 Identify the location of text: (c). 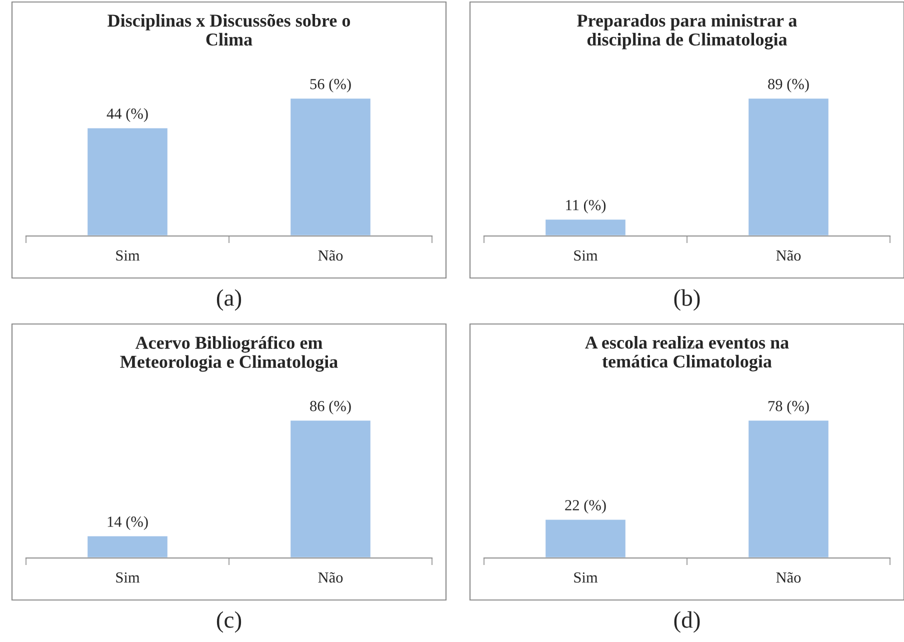
(229, 622).